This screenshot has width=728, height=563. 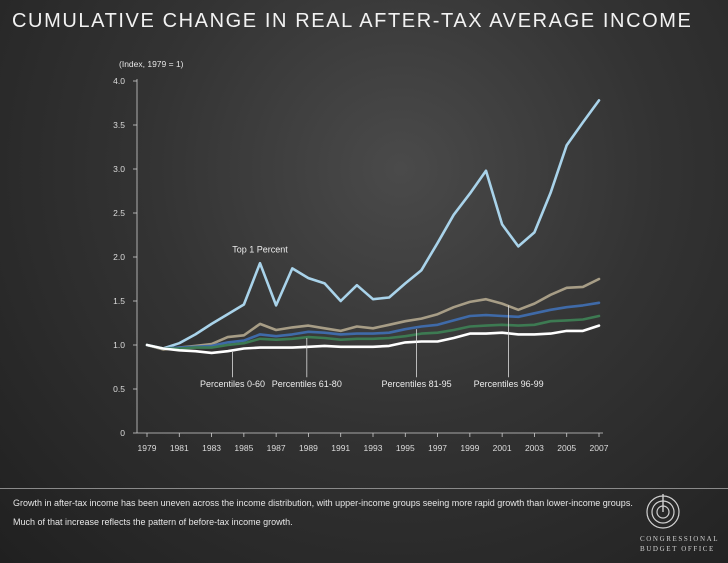 I want to click on x-tick-label: 1997, so click(x=437, y=448).